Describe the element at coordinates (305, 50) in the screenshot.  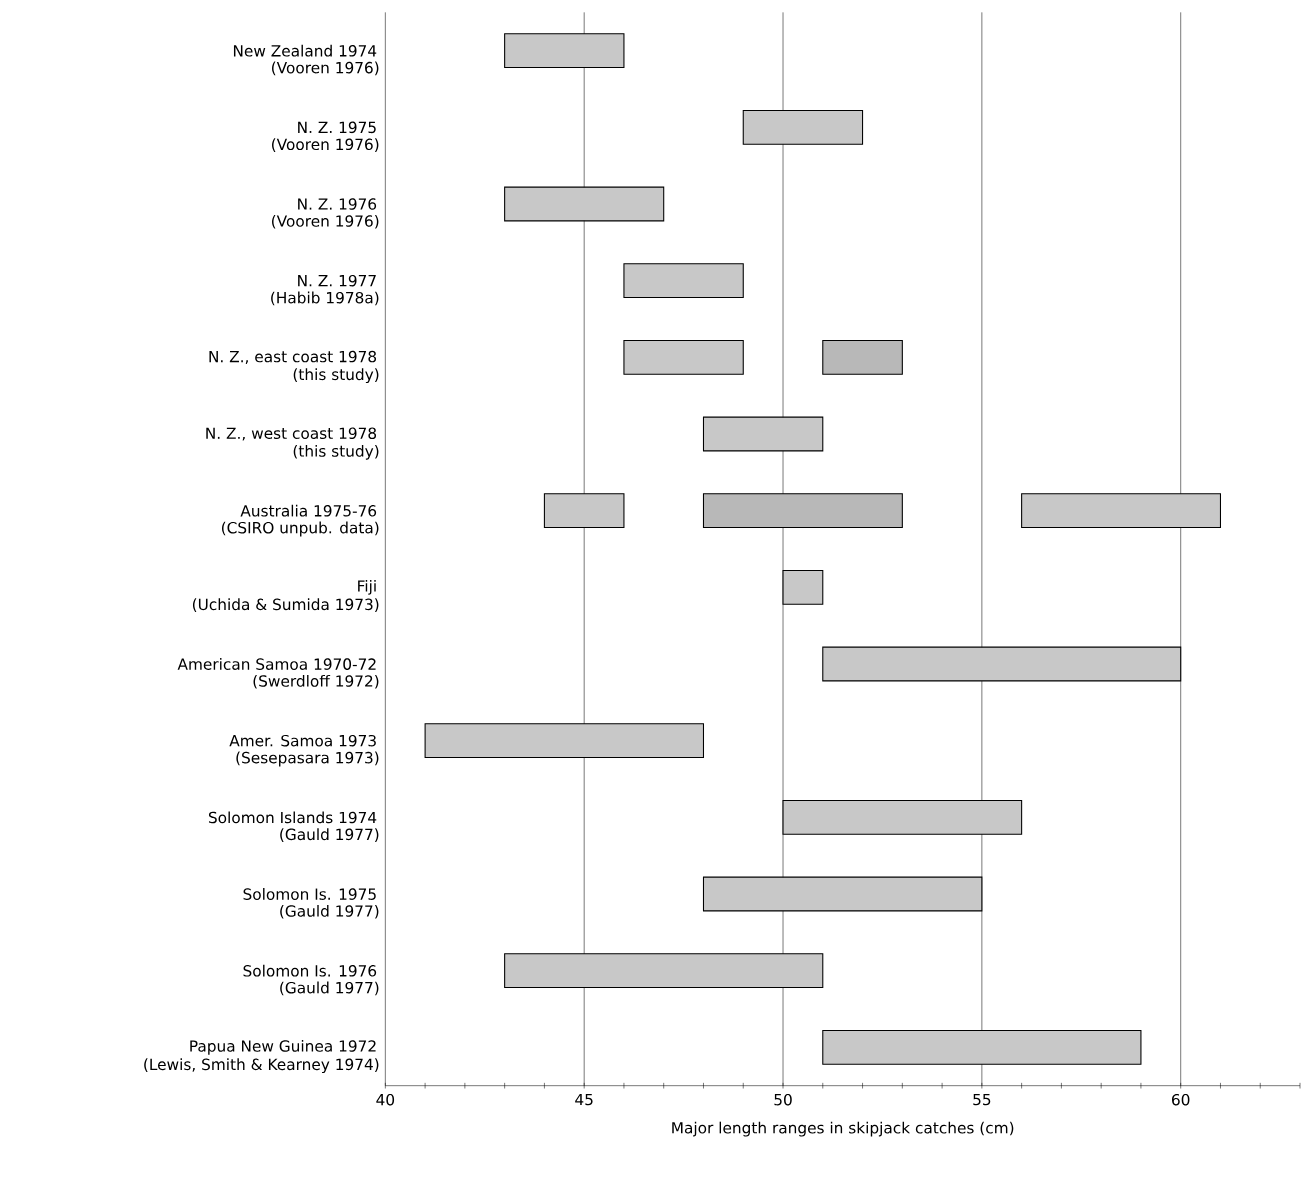
I see `y-tick-label: New Zealand 1974` at that location.